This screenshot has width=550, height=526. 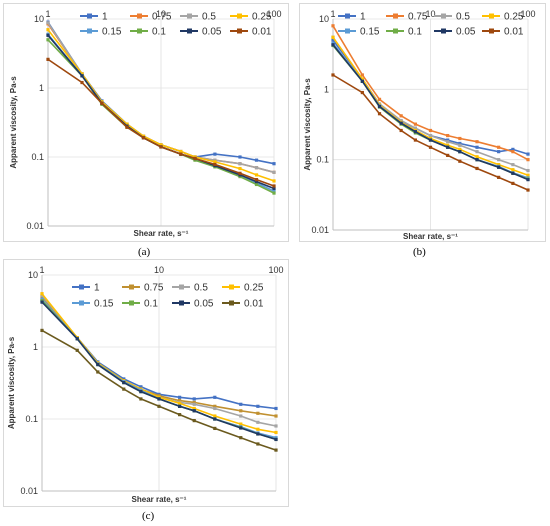 I want to click on series-line-0.01, so click(x=430, y=132).